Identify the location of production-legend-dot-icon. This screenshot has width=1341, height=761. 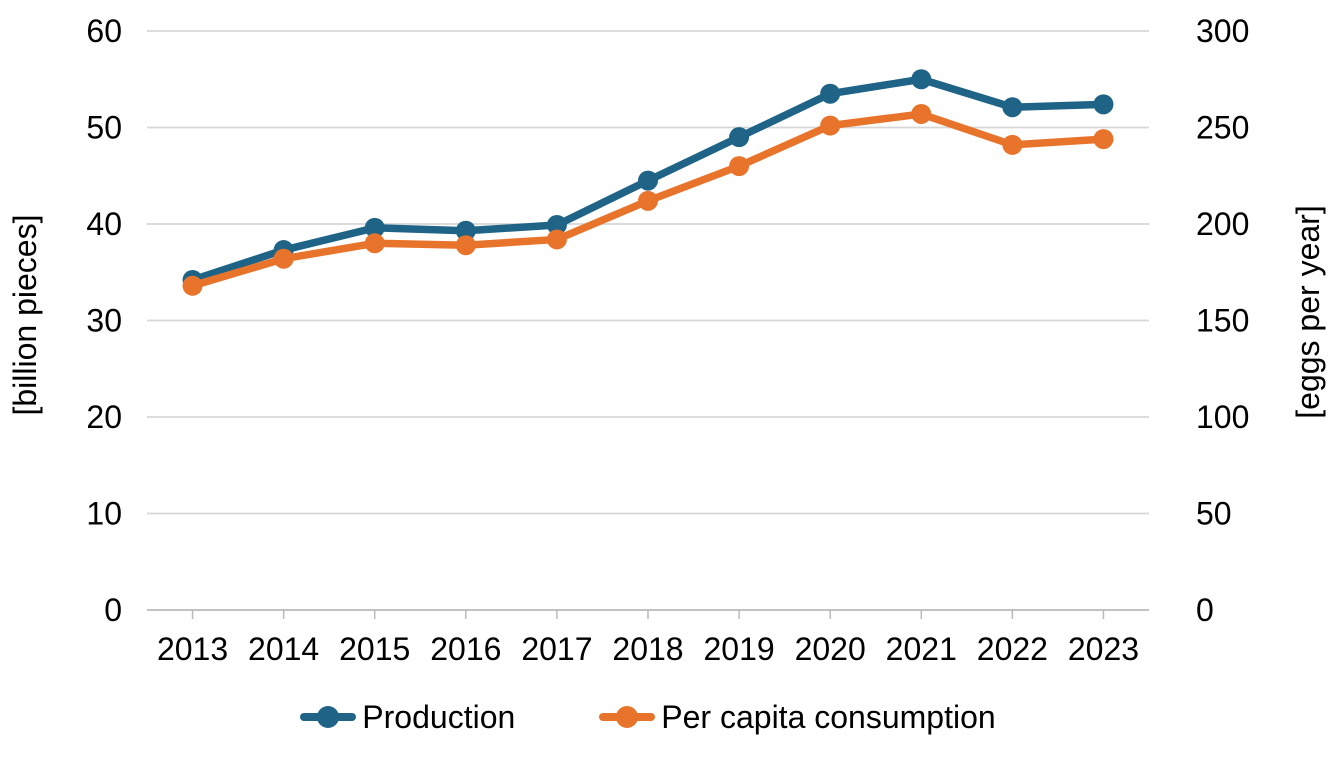
(328, 717).